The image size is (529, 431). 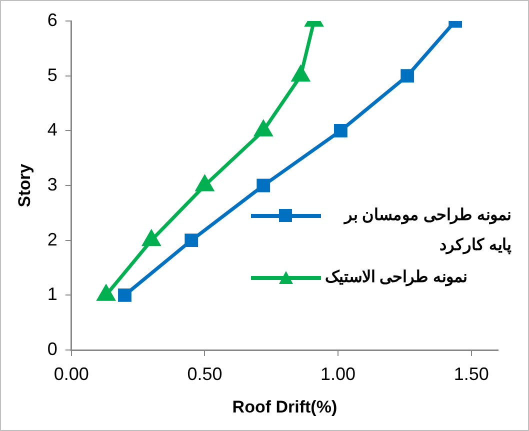 What do you see at coordinates (52, 130) in the screenshot?
I see `y-tick-label: 4` at bounding box center [52, 130].